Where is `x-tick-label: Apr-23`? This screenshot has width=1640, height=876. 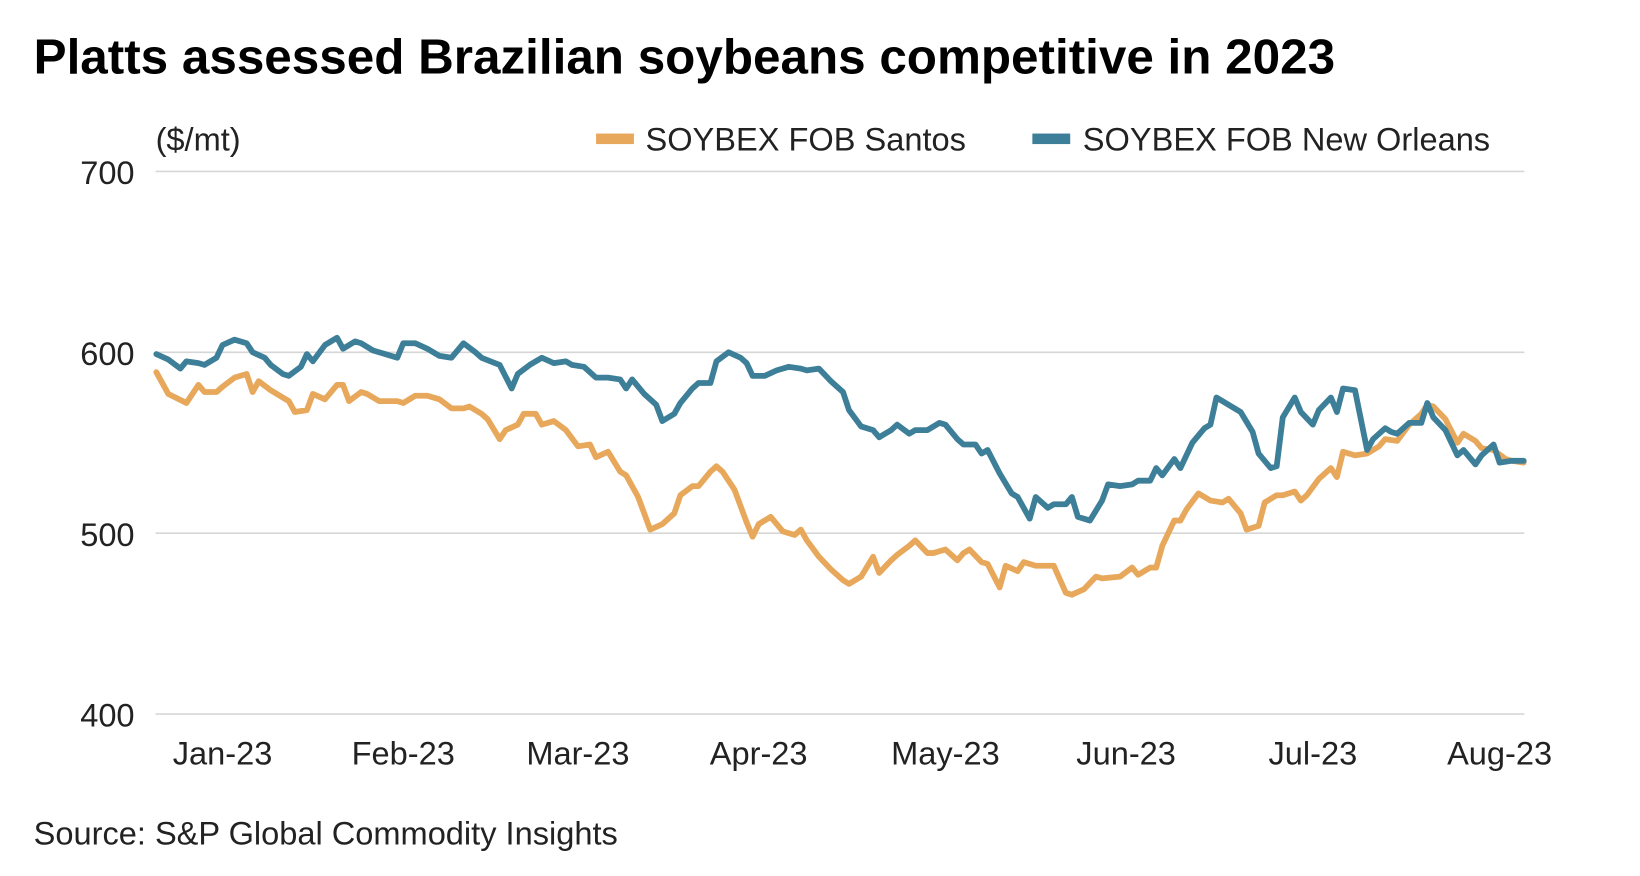 x-tick-label: Apr-23 is located at coordinates (759, 753).